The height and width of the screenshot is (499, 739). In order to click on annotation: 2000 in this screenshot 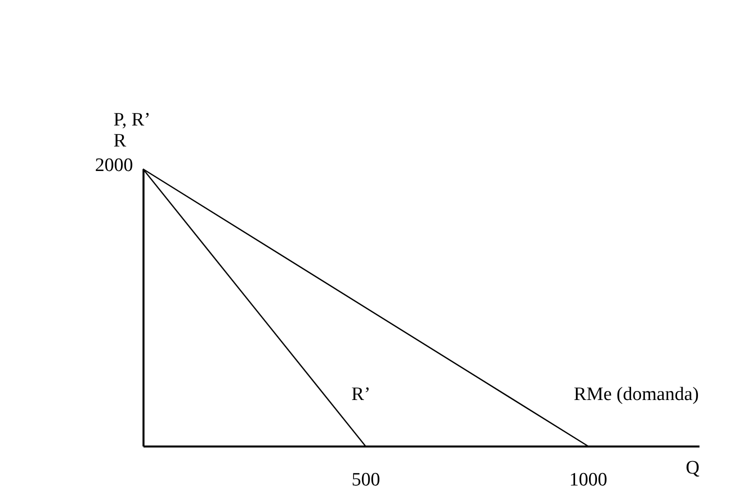, I will do `click(114, 165)`.